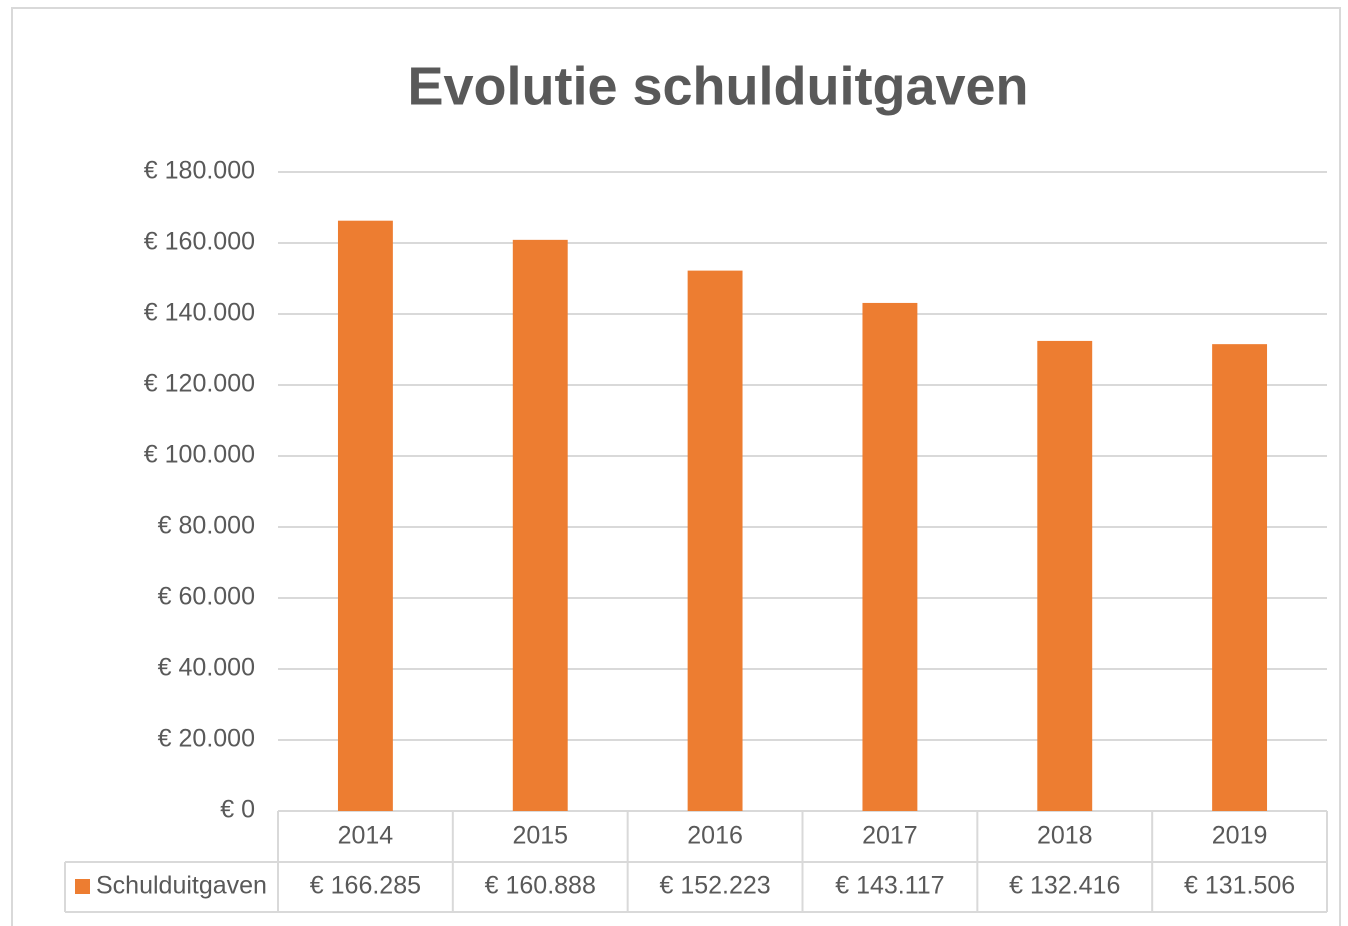 The width and height of the screenshot is (1348, 926). I want to click on y-tick-label: € 0, so click(237, 810).